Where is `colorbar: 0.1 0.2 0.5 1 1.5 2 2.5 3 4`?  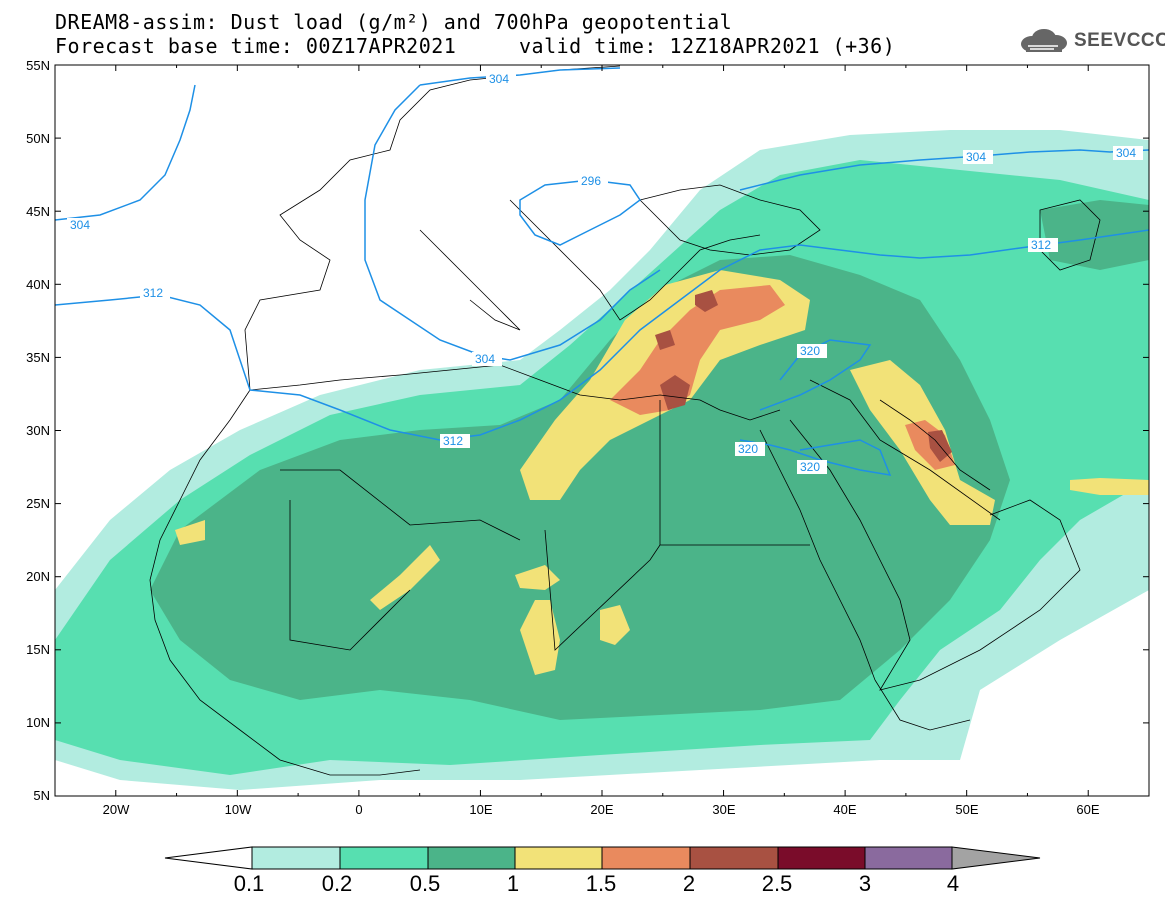 colorbar: 0.1 0.2 0.5 1 1.5 2 2.5 3 4 is located at coordinates (602, 871).